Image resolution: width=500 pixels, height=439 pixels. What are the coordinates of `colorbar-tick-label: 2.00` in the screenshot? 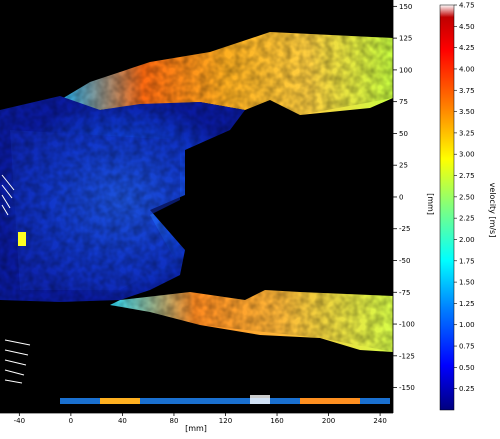 It's located at (467, 240).